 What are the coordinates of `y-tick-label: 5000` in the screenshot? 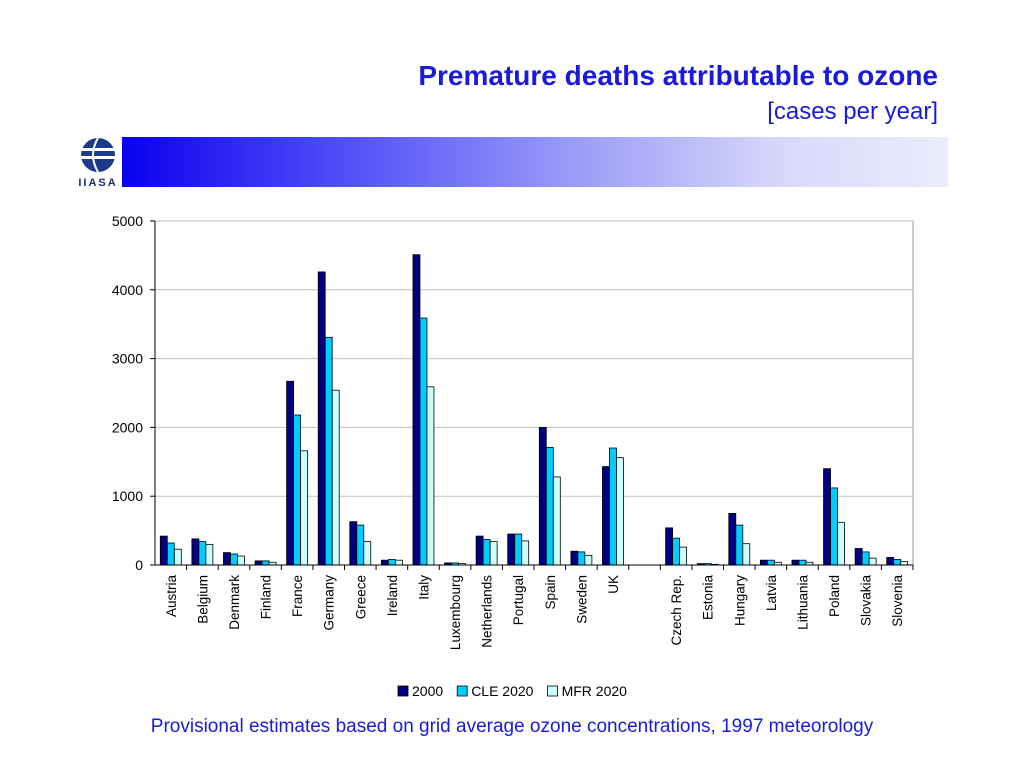 It's located at (127, 221).